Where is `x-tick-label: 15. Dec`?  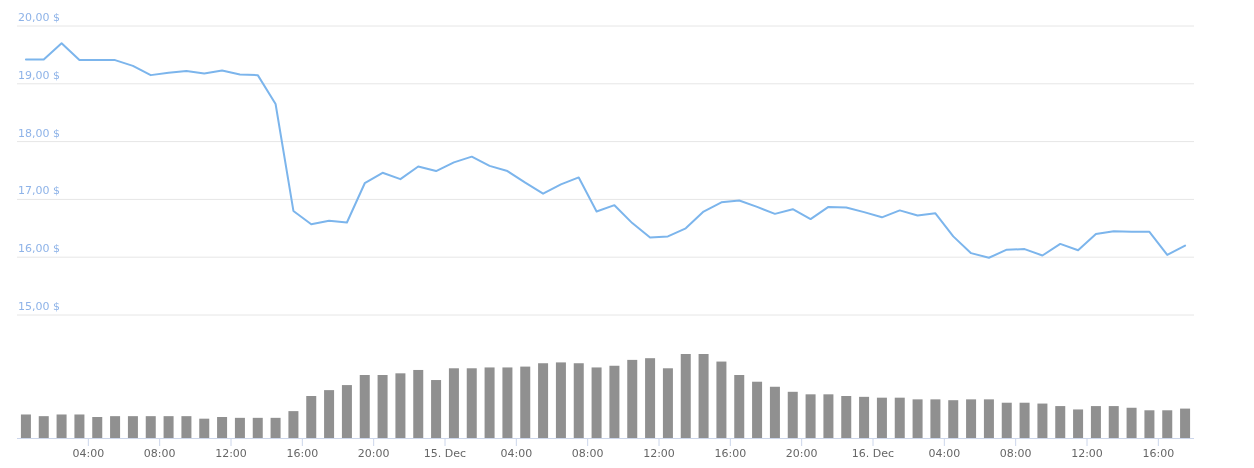
x-tick-label: 15. Dec is located at coordinates (445, 453).